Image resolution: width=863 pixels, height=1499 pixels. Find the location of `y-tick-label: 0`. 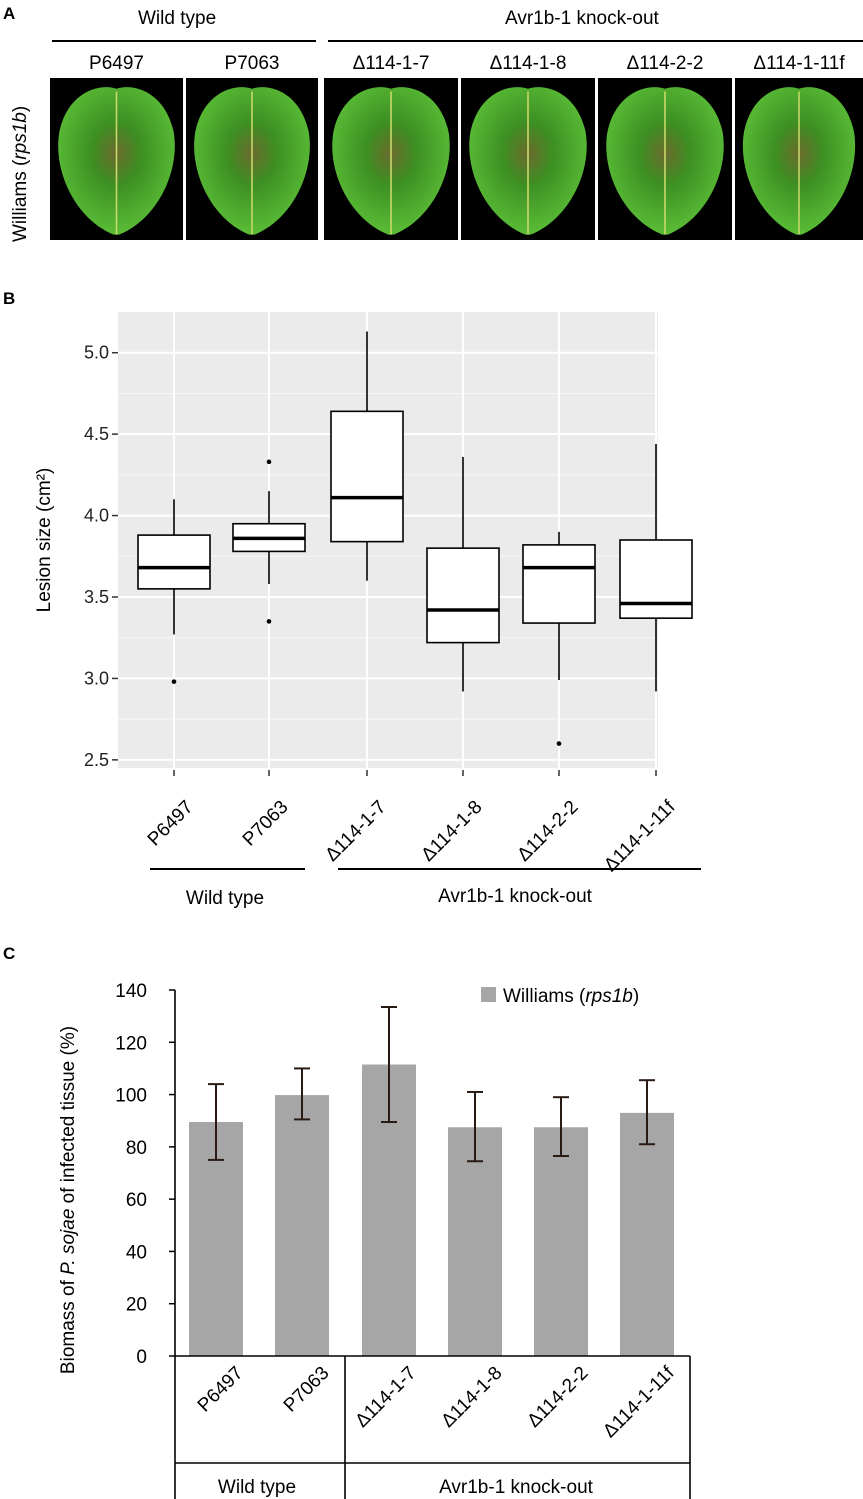

y-tick-label: 0 is located at coordinates (141, 1357).